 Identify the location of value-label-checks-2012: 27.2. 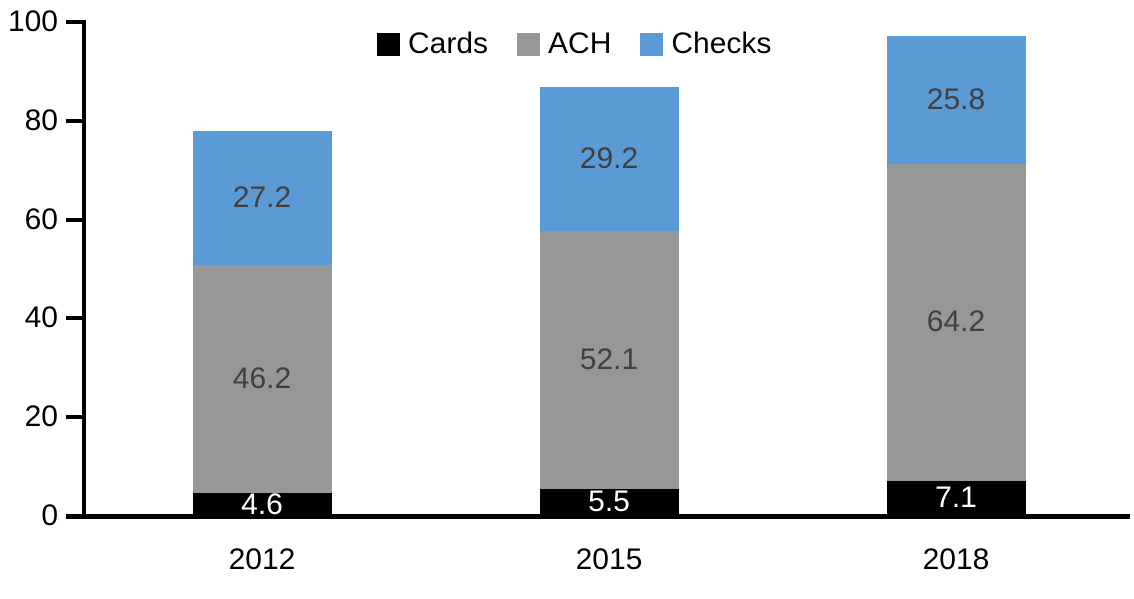
(262, 197).